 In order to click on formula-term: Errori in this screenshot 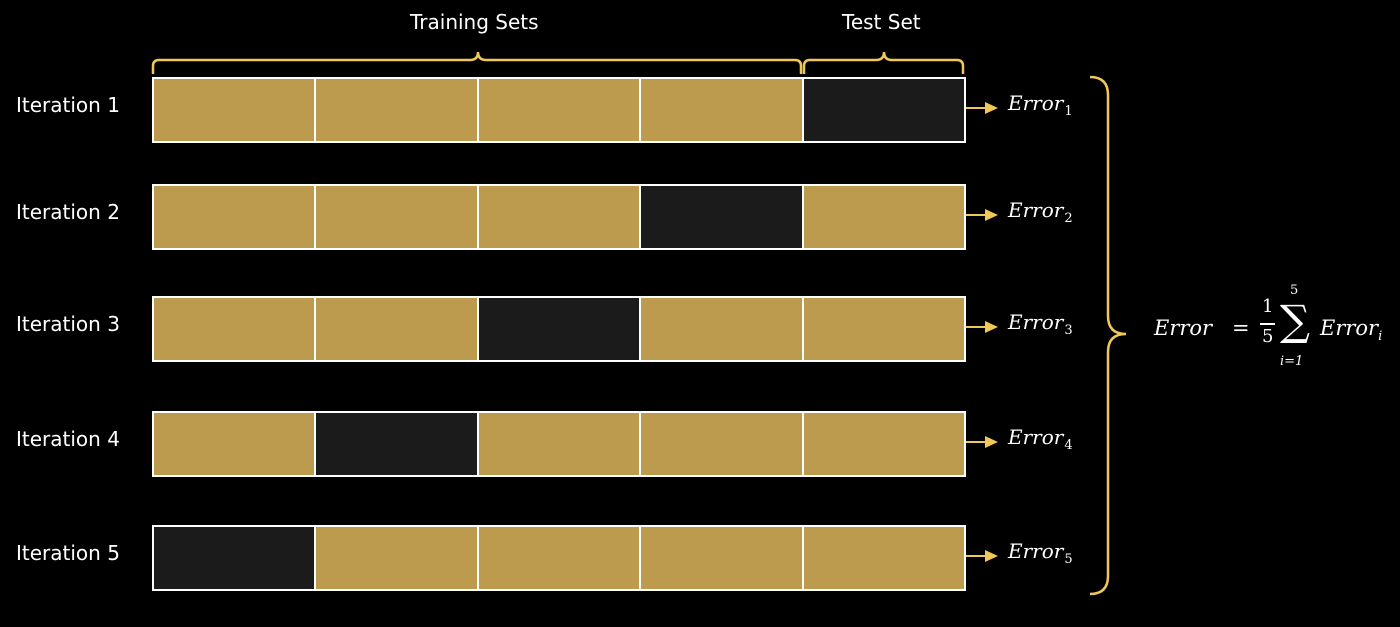, I will do `click(1351, 330)`.